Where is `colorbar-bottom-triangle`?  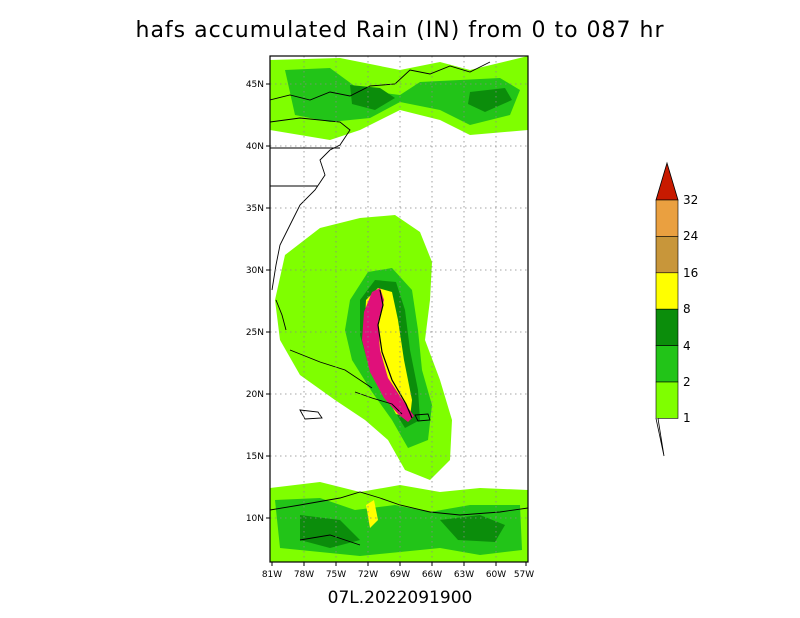
colorbar-bottom-triangle is located at coordinates (660, 437).